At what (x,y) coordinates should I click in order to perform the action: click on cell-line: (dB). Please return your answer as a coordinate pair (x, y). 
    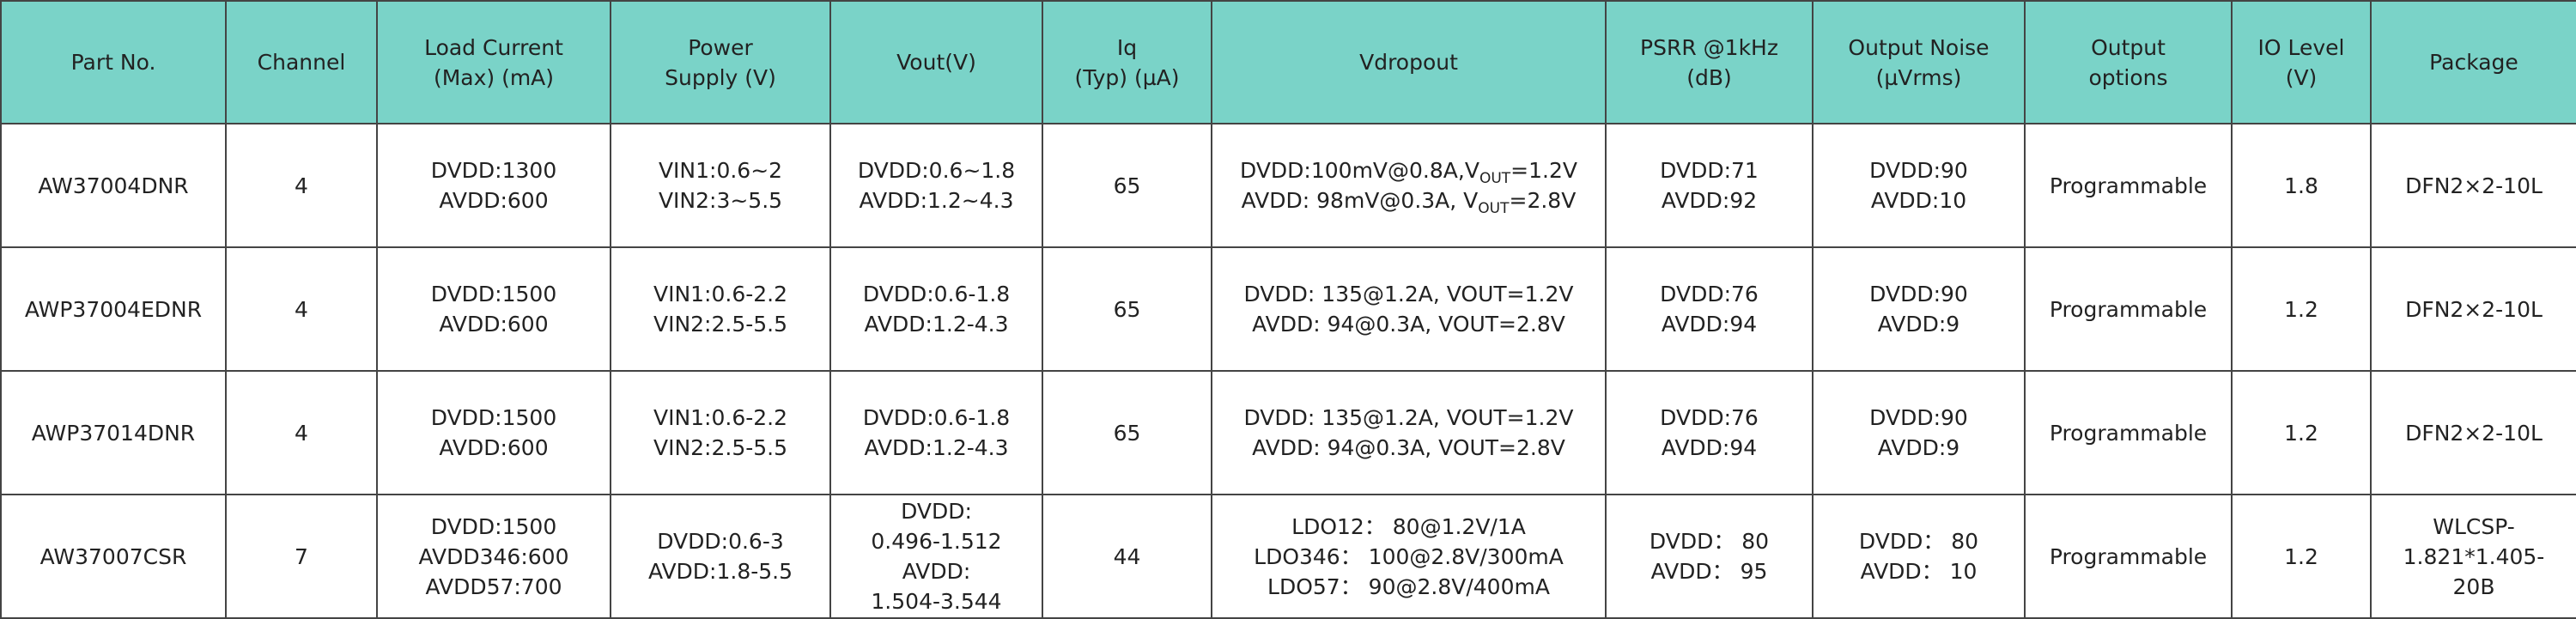
    Looking at the image, I should click on (1709, 77).